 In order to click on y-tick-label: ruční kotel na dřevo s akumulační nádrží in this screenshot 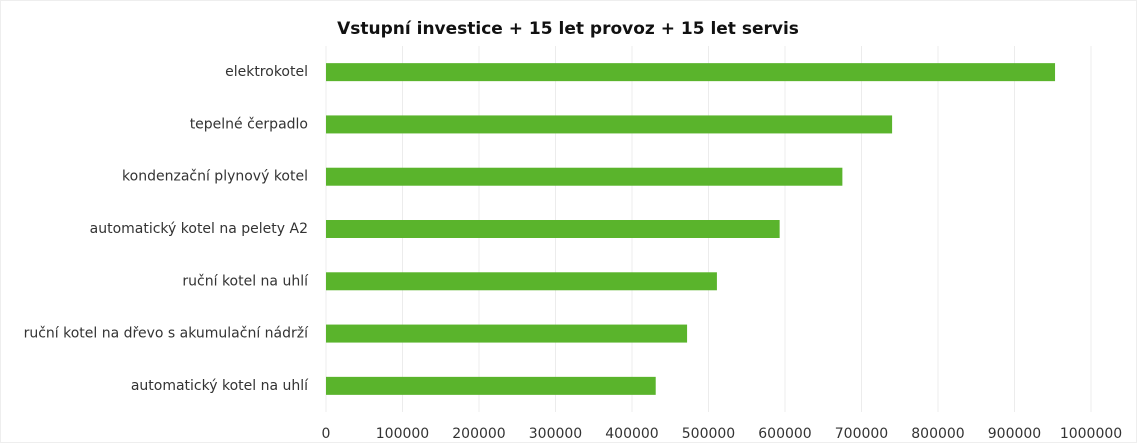, I will do `click(167, 334)`.